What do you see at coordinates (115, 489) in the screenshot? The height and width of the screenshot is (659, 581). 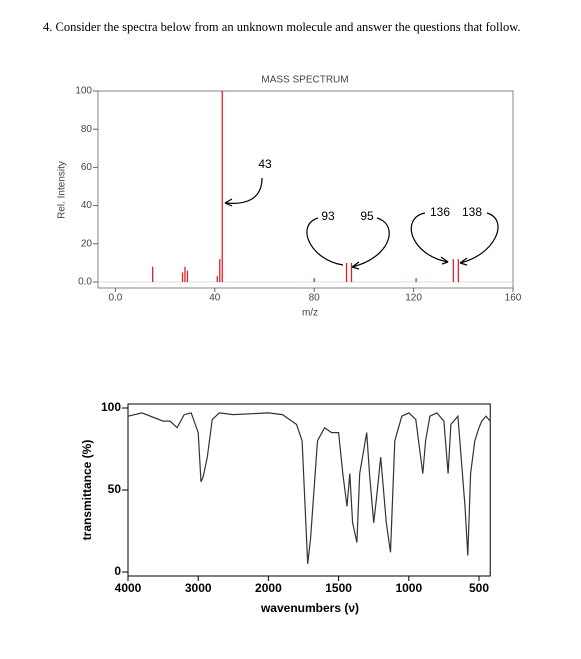 I see `y-tick-label: 50` at bounding box center [115, 489].